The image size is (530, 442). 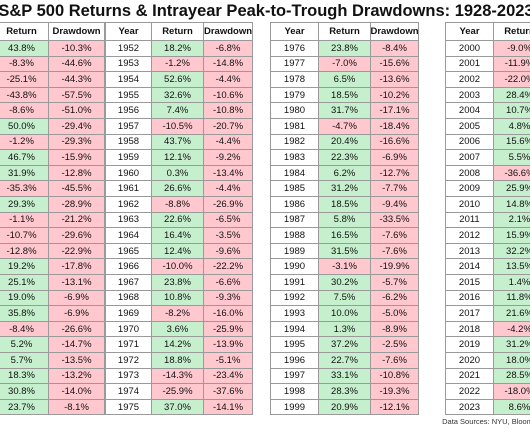 What do you see at coordinates (24, 48) in the screenshot?
I see `value-cell: 43.8%` at bounding box center [24, 48].